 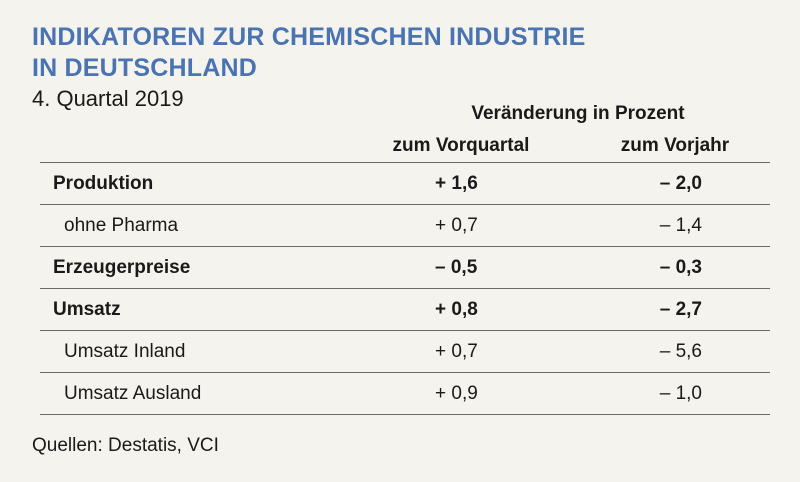 I want to click on table-row: Erzeugerpreise – 0,5 – 0,3, so click(x=405, y=267).